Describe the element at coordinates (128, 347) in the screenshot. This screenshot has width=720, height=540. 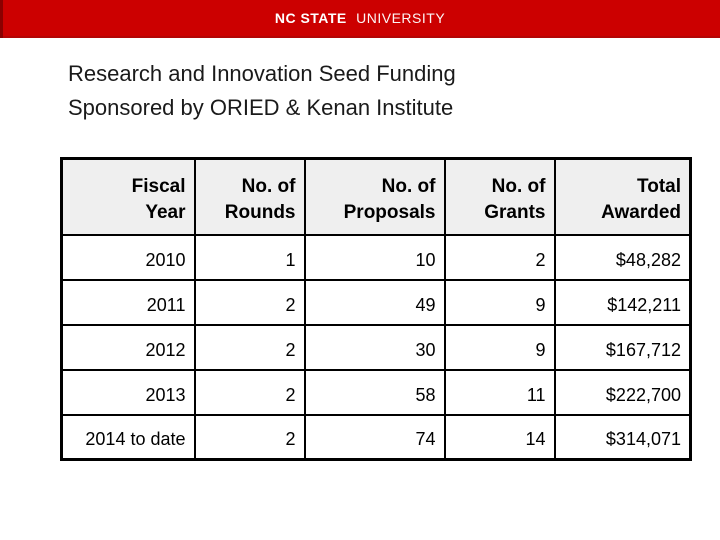
I see `cell-fiscal-year: 2012` at that location.